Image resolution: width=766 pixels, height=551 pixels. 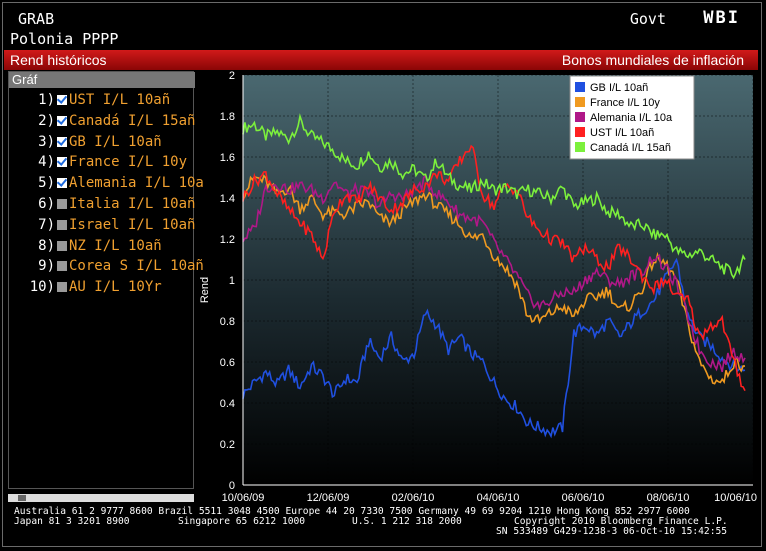 What do you see at coordinates (619, 88) in the screenshot?
I see `legend-label: GB I/L 10añ` at bounding box center [619, 88].